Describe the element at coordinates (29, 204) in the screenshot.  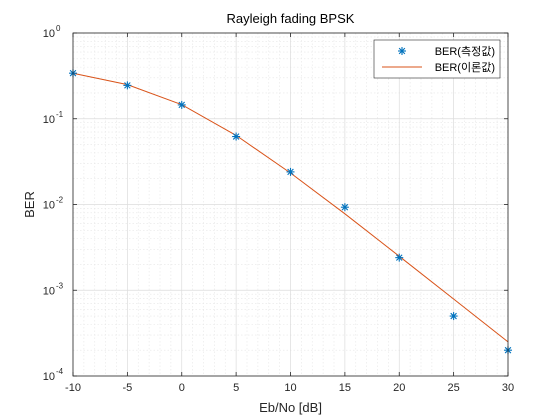
I see `y-axis-label: BER` at that location.